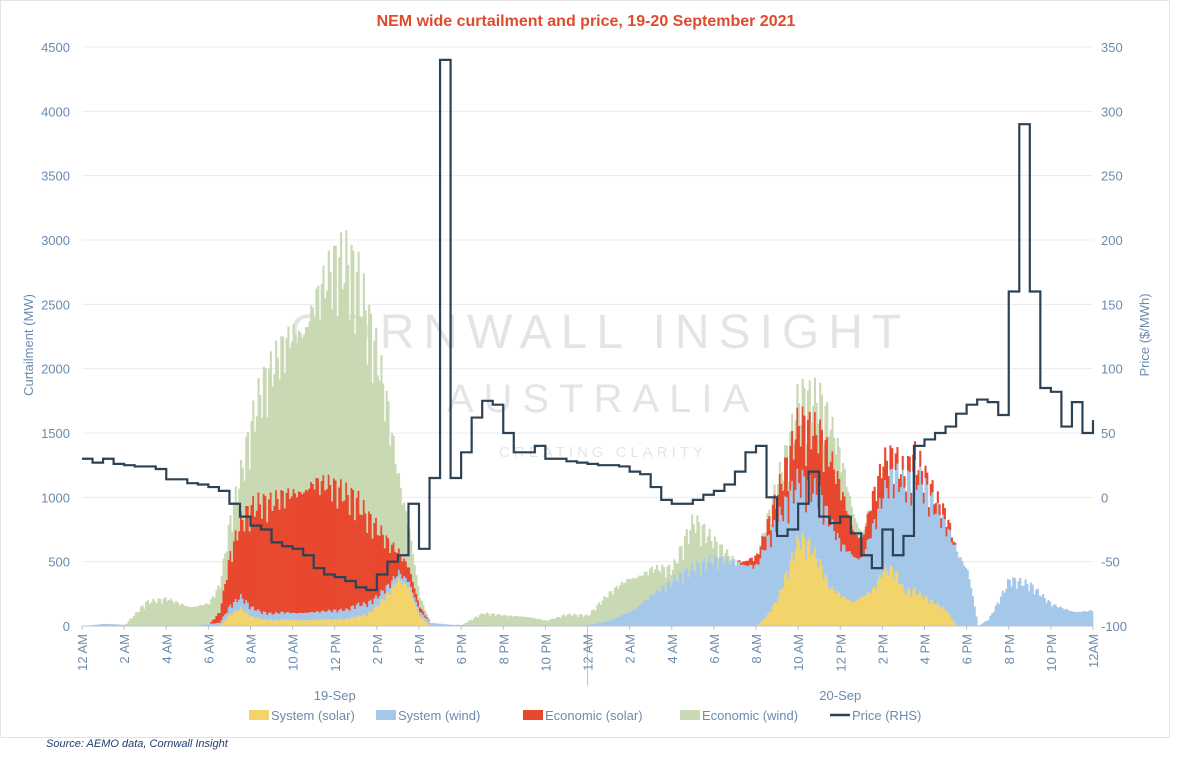 The height and width of the screenshot is (769, 1200). What do you see at coordinates (886, 715) in the screenshot?
I see `legend-label: Price (RHS)` at bounding box center [886, 715].